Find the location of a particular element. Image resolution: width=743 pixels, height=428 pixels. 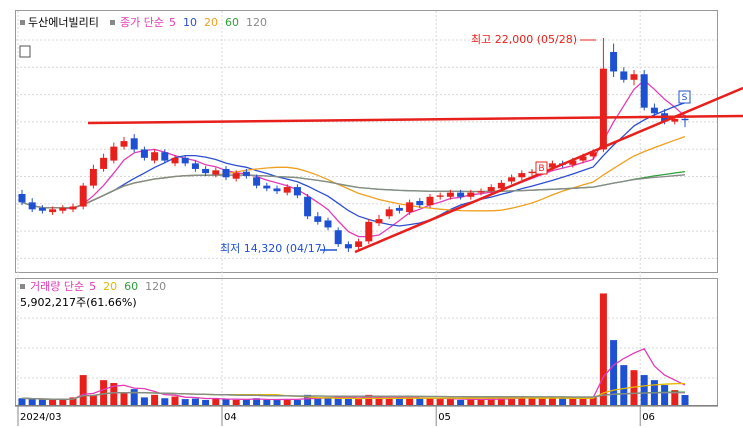

sell-signal is located at coordinates (684, 97).